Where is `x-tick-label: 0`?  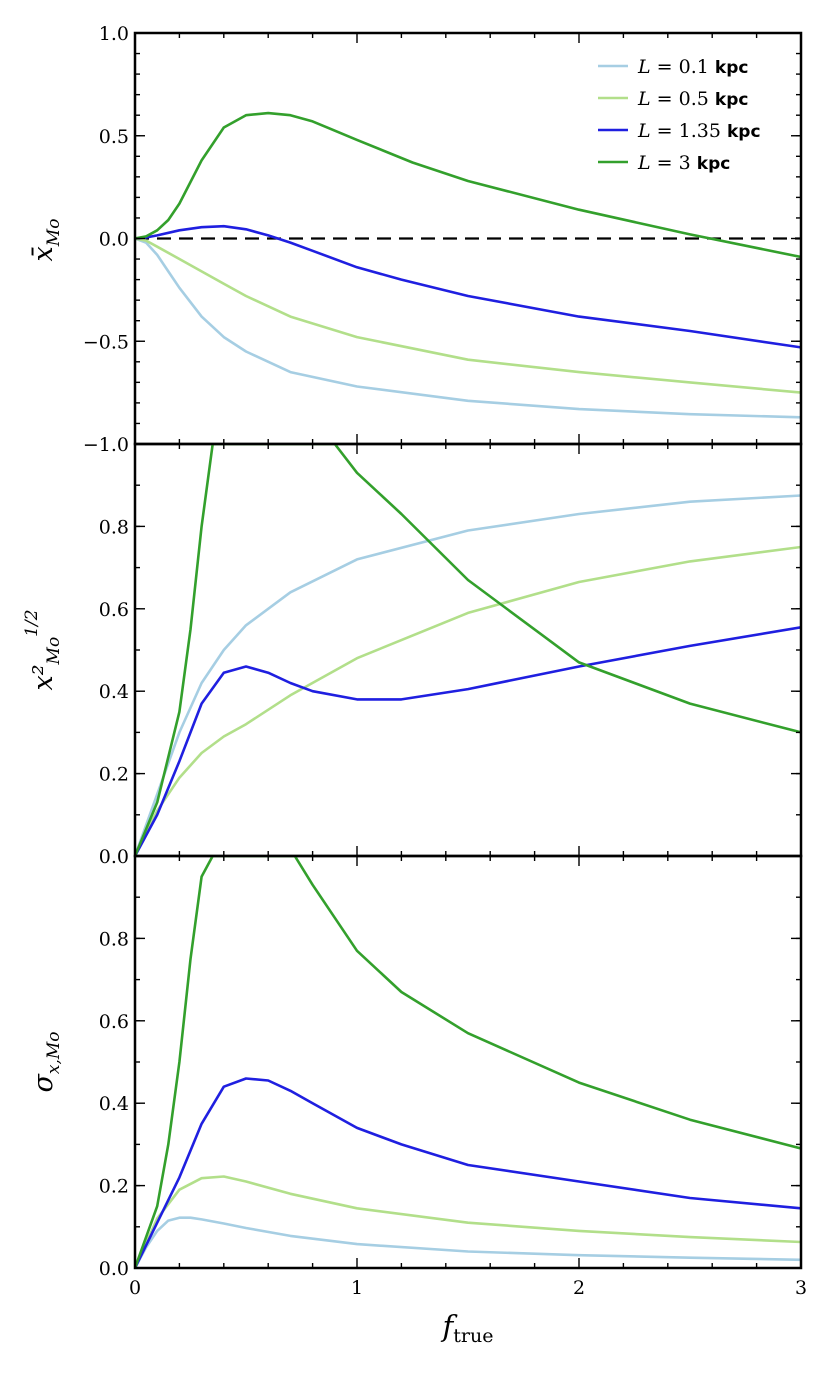 x-tick-label: 0 is located at coordinates (135, 1288).